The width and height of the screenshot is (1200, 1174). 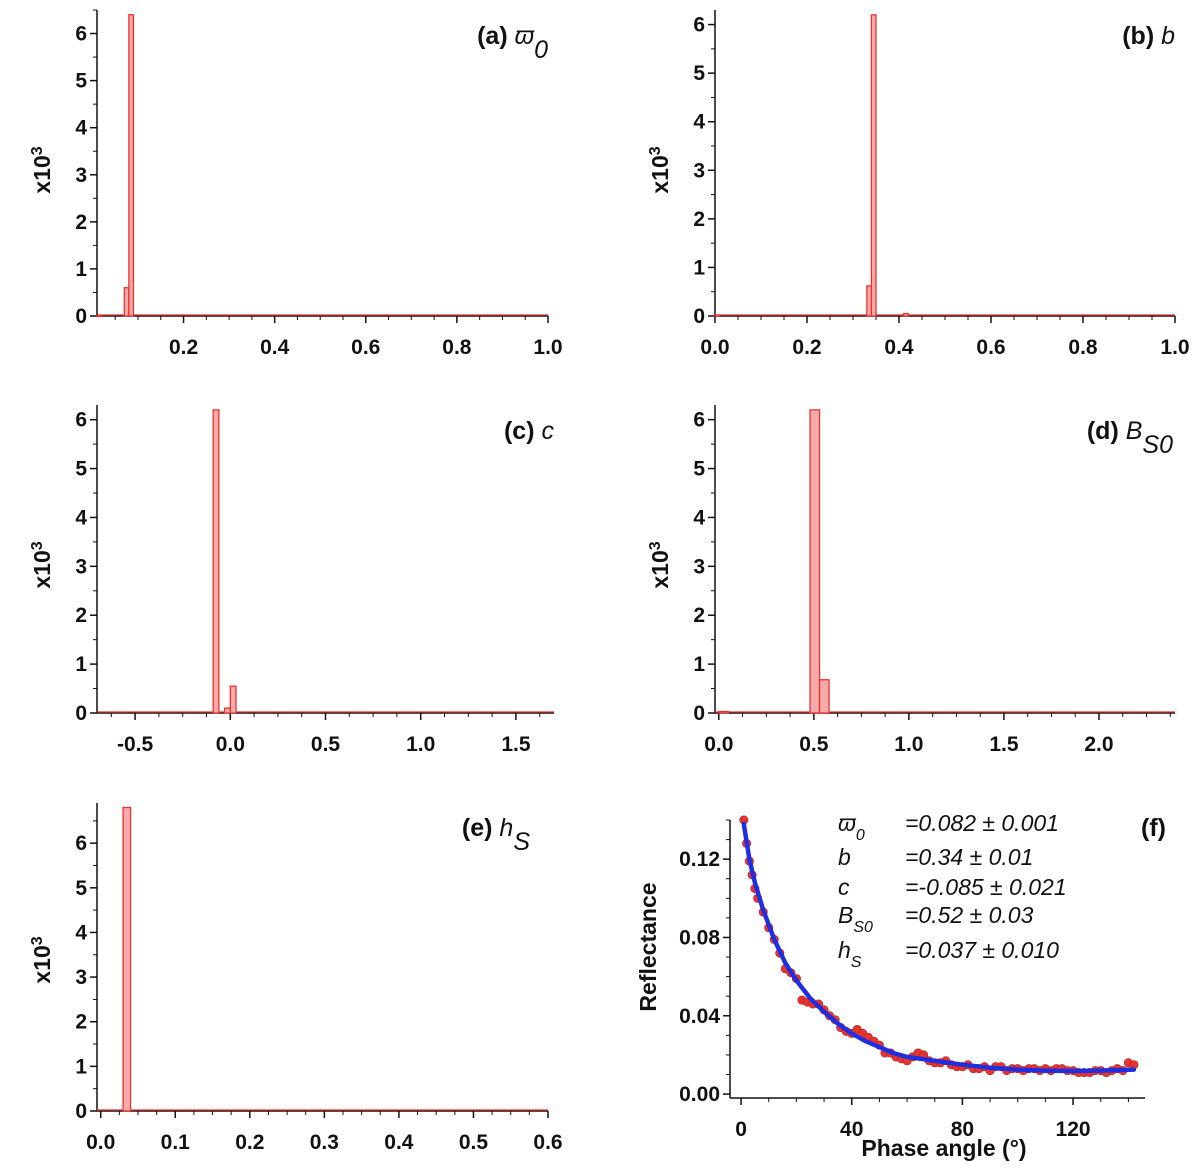 What do you see at coordinates (529, 431) in the screenshot?
I see `panel-label: (c) c` at bounding box center [529, 431].